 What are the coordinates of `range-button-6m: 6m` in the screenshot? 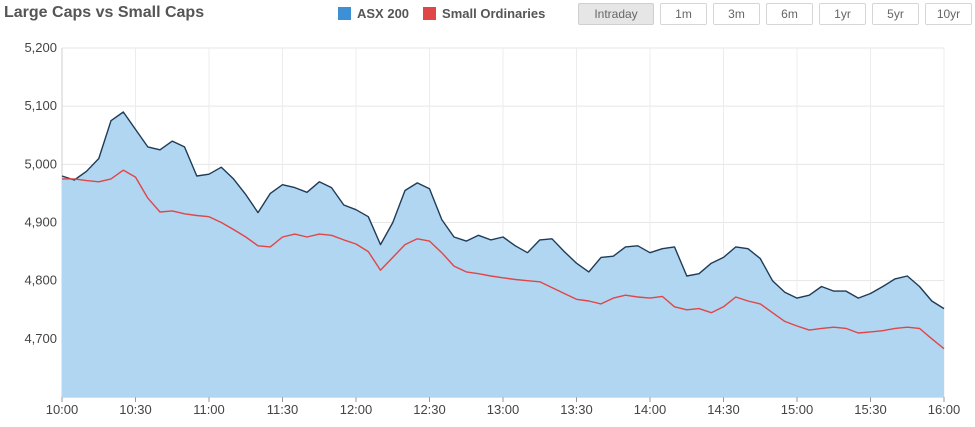 It's located at (789, 14).